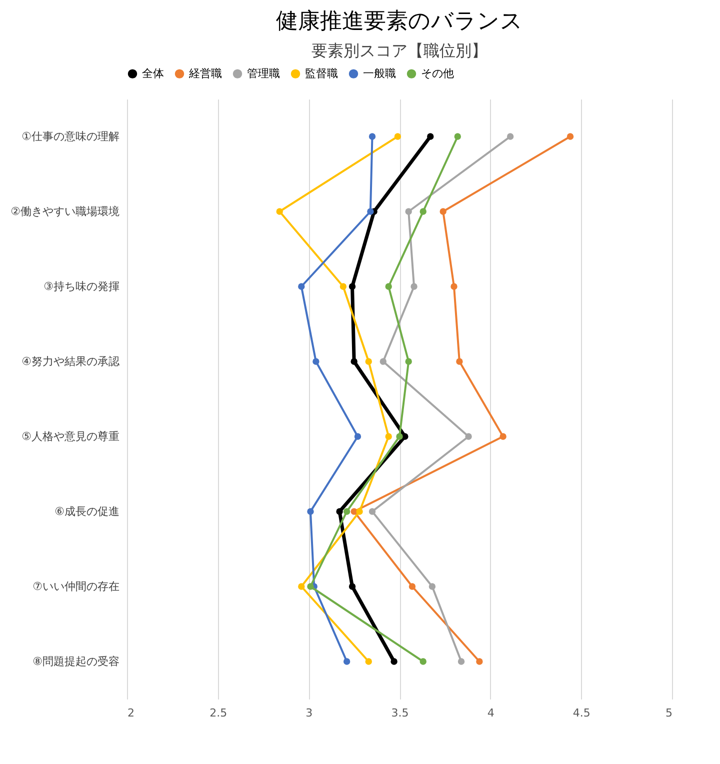 This screenshot has height=764, width=720. Describe the element at coordinates (490, 713) in the screenshot. I see `x-tick-label: 4` at that location.